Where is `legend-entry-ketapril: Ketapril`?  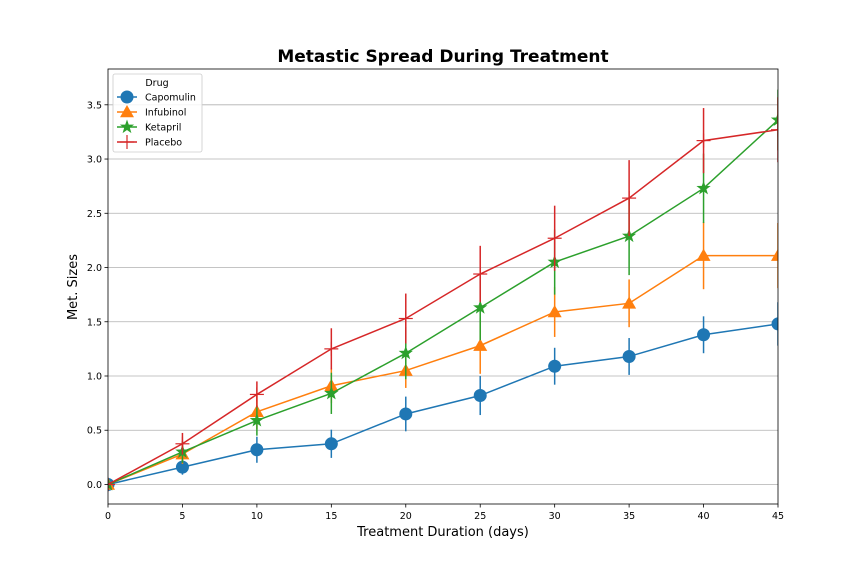 legend-entry-ketapril: Ketapril is located at coordinates (149, 126).